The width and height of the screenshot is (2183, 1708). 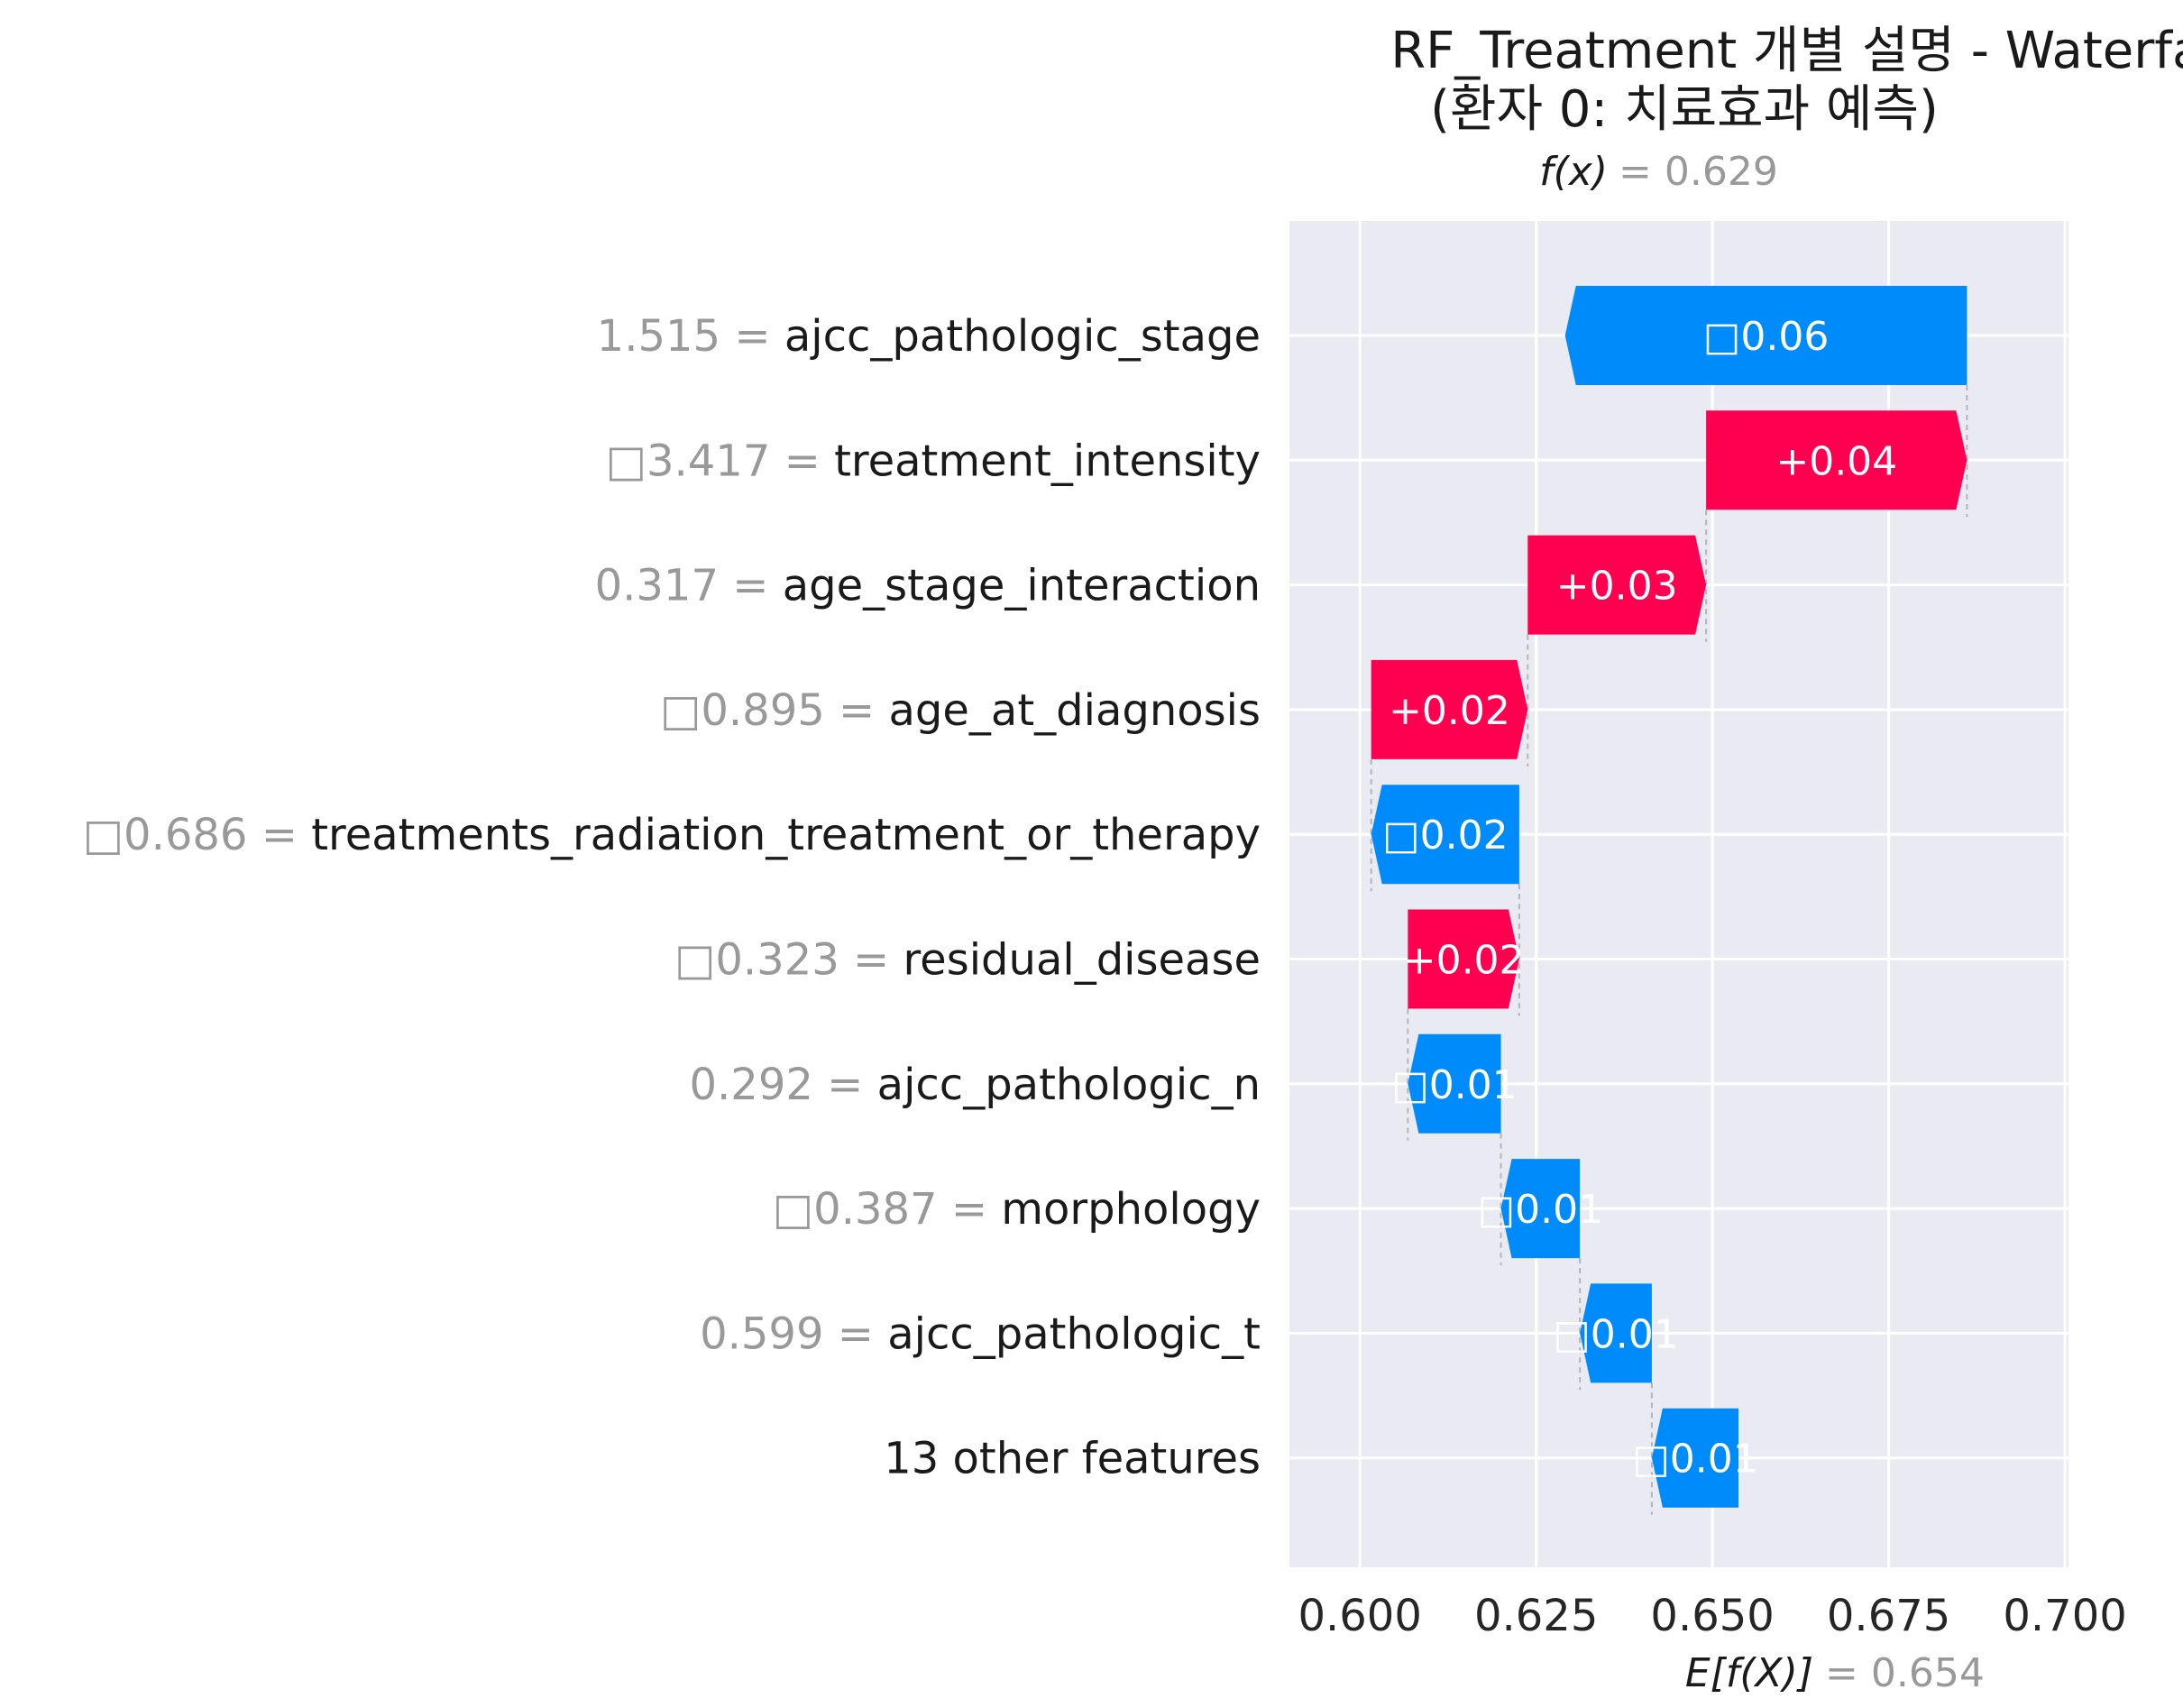 I want to click on feature-value: 0.599 =, so click(x=793, y=1334).